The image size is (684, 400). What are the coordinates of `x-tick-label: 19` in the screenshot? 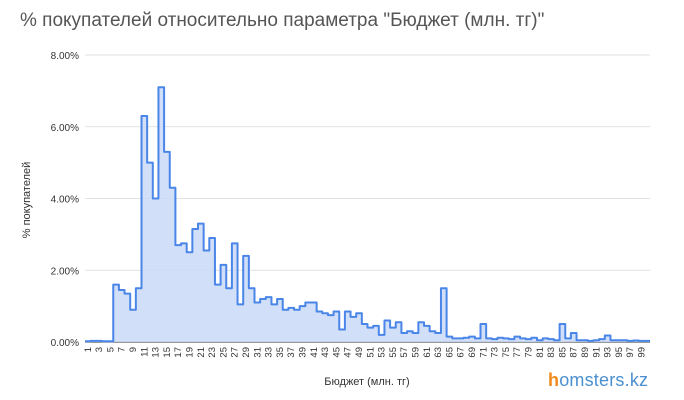 It's located at (190, 352).